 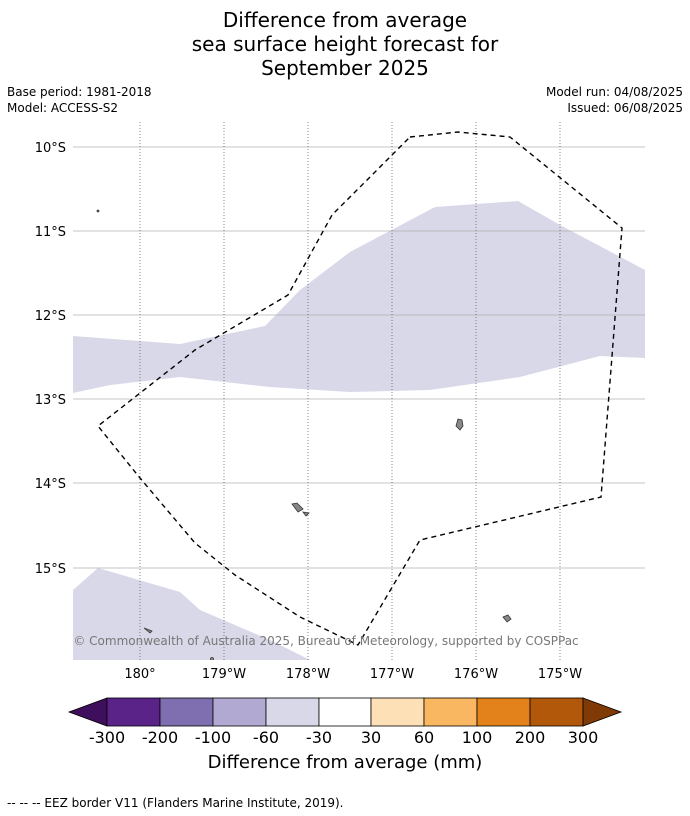 What do you see at coordinates (50, 148) in the screenshot?
I see `lat-label: 10°S` at bounding box center [50, 148].